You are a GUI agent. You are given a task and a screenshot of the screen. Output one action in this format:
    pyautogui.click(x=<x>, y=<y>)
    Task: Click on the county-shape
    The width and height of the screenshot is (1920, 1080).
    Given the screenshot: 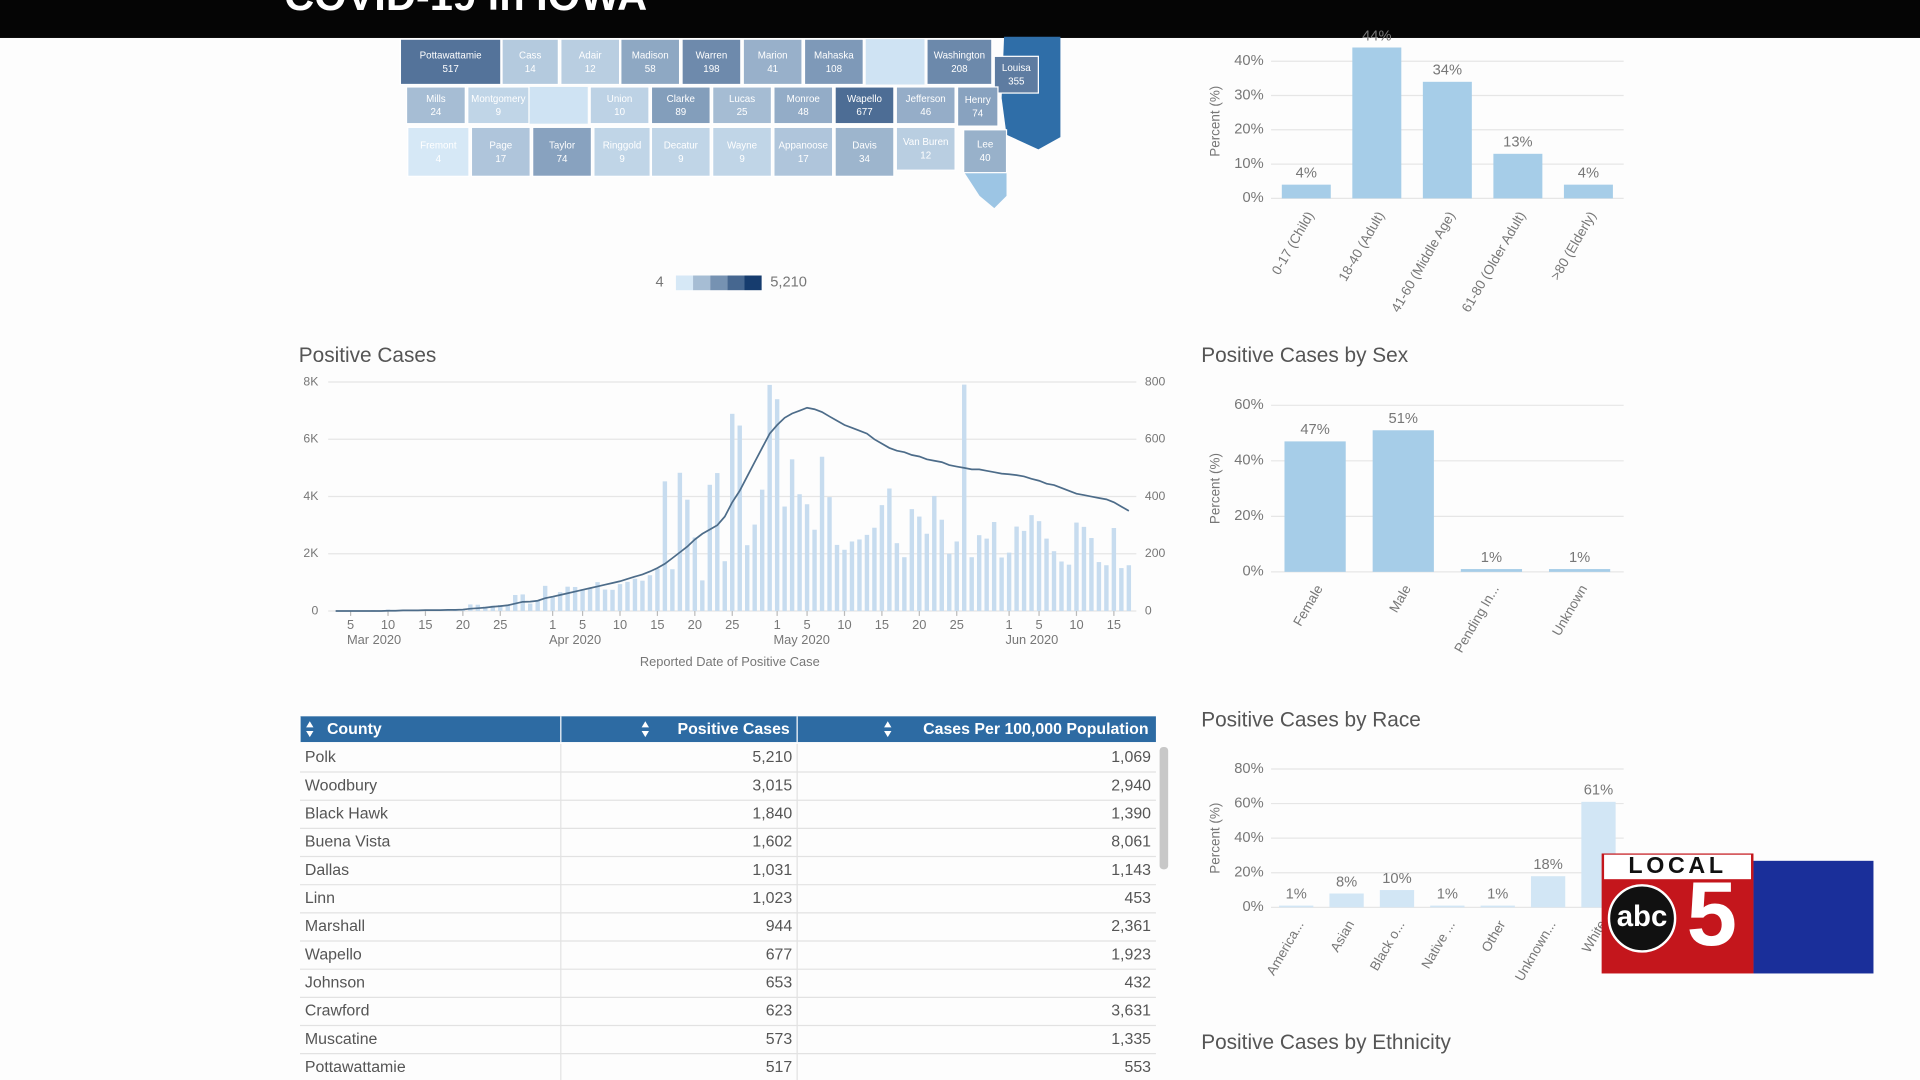 What is the action you would take?
    pyautogui.click(x=558, y=105)
    